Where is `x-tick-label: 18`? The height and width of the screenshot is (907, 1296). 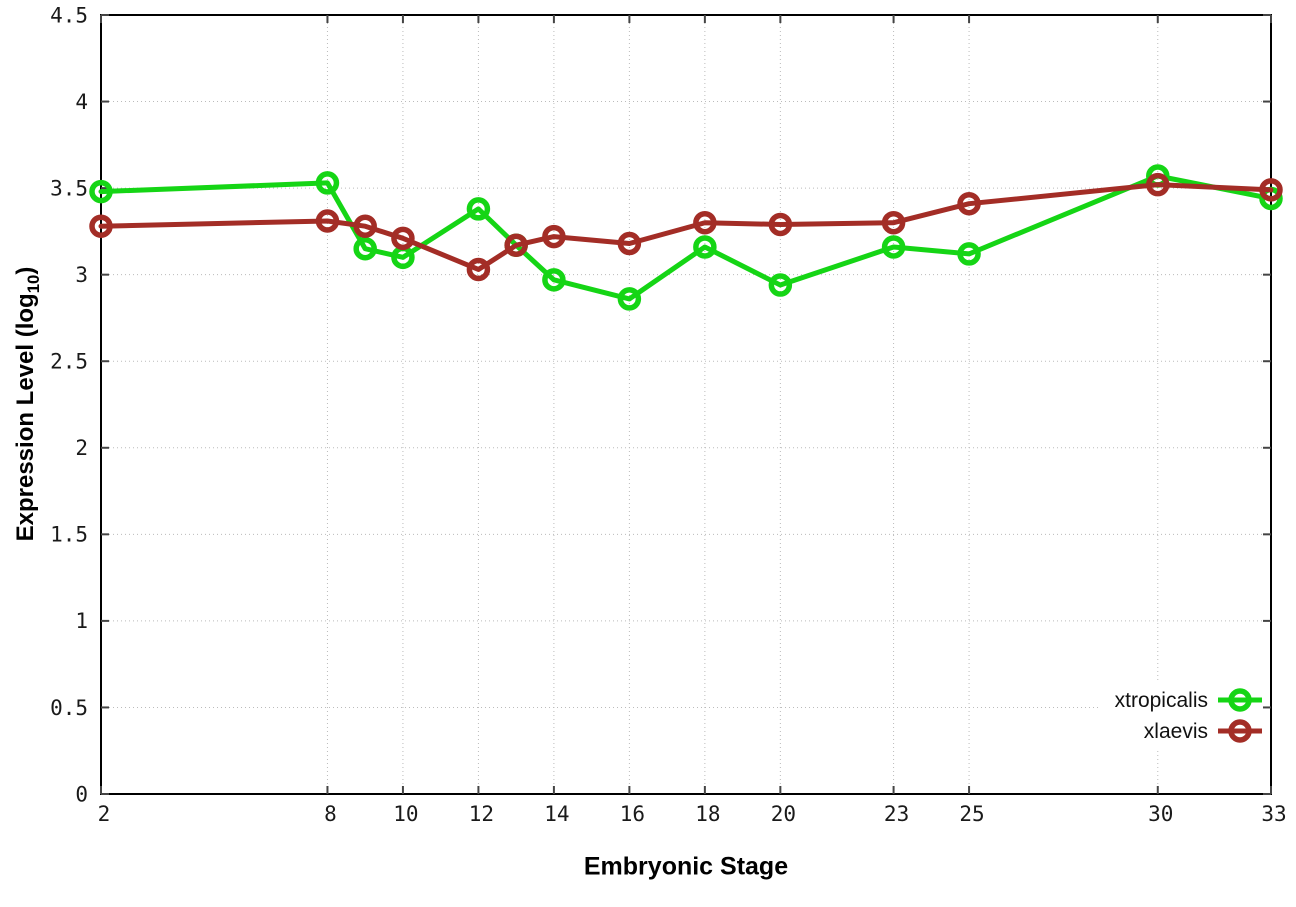 x-tick-label: 18 is located at coordinates (707, 814).